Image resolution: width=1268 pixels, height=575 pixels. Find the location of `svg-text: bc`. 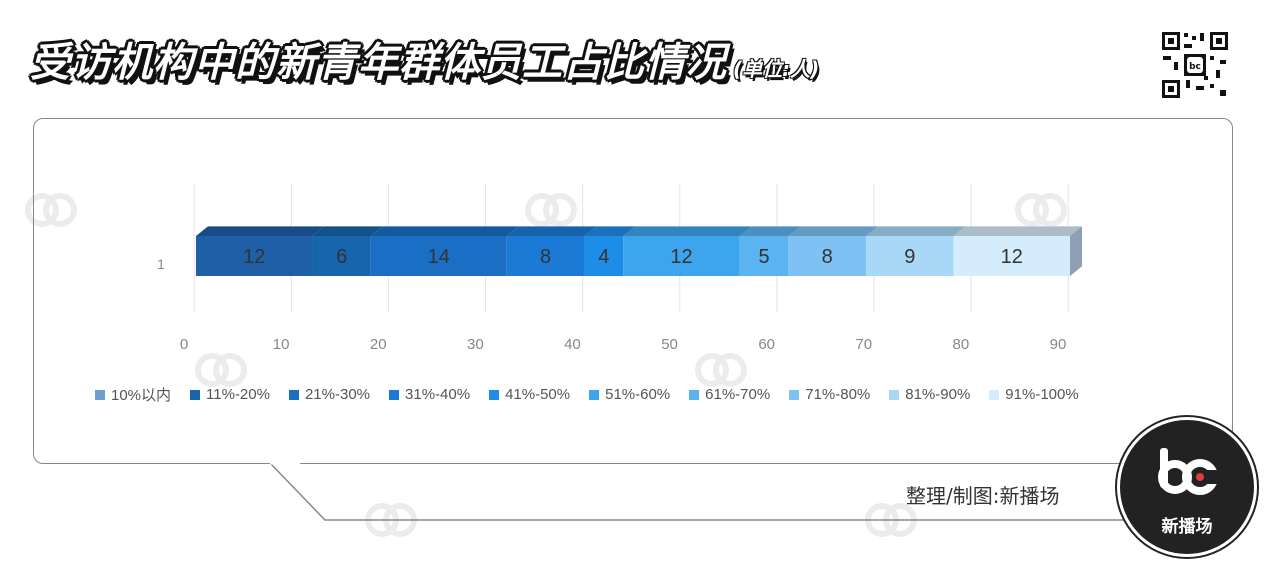

svg-text: bc is located at coordinates (1195, 67).